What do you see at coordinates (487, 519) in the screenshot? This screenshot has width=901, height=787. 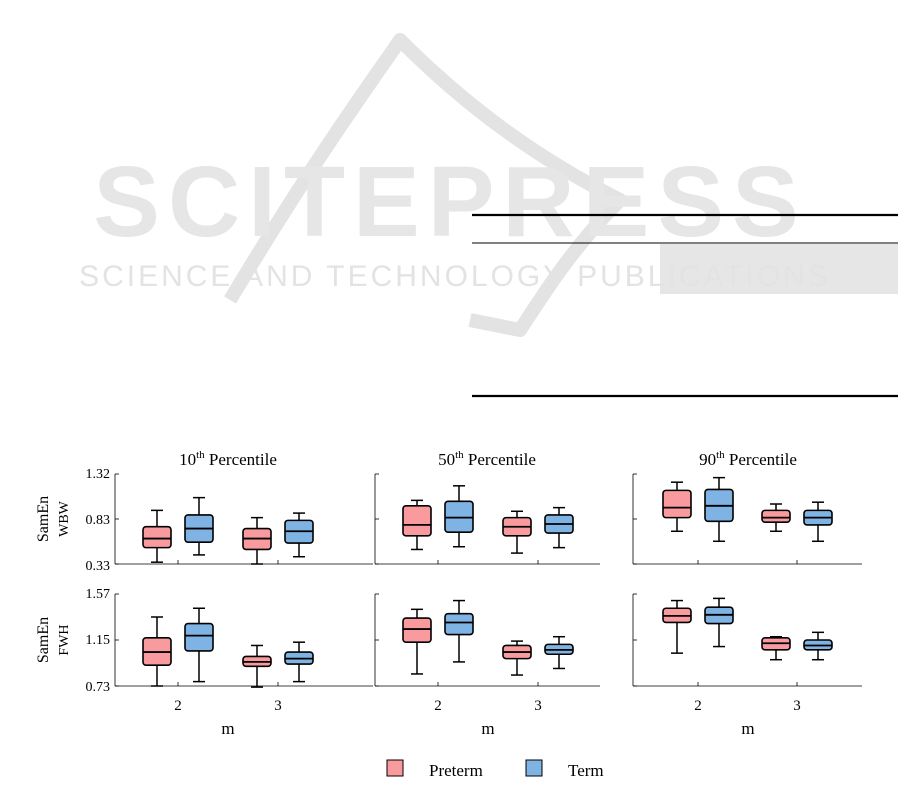 I see `panel-r0-c1` at bounding box center [487, 519].